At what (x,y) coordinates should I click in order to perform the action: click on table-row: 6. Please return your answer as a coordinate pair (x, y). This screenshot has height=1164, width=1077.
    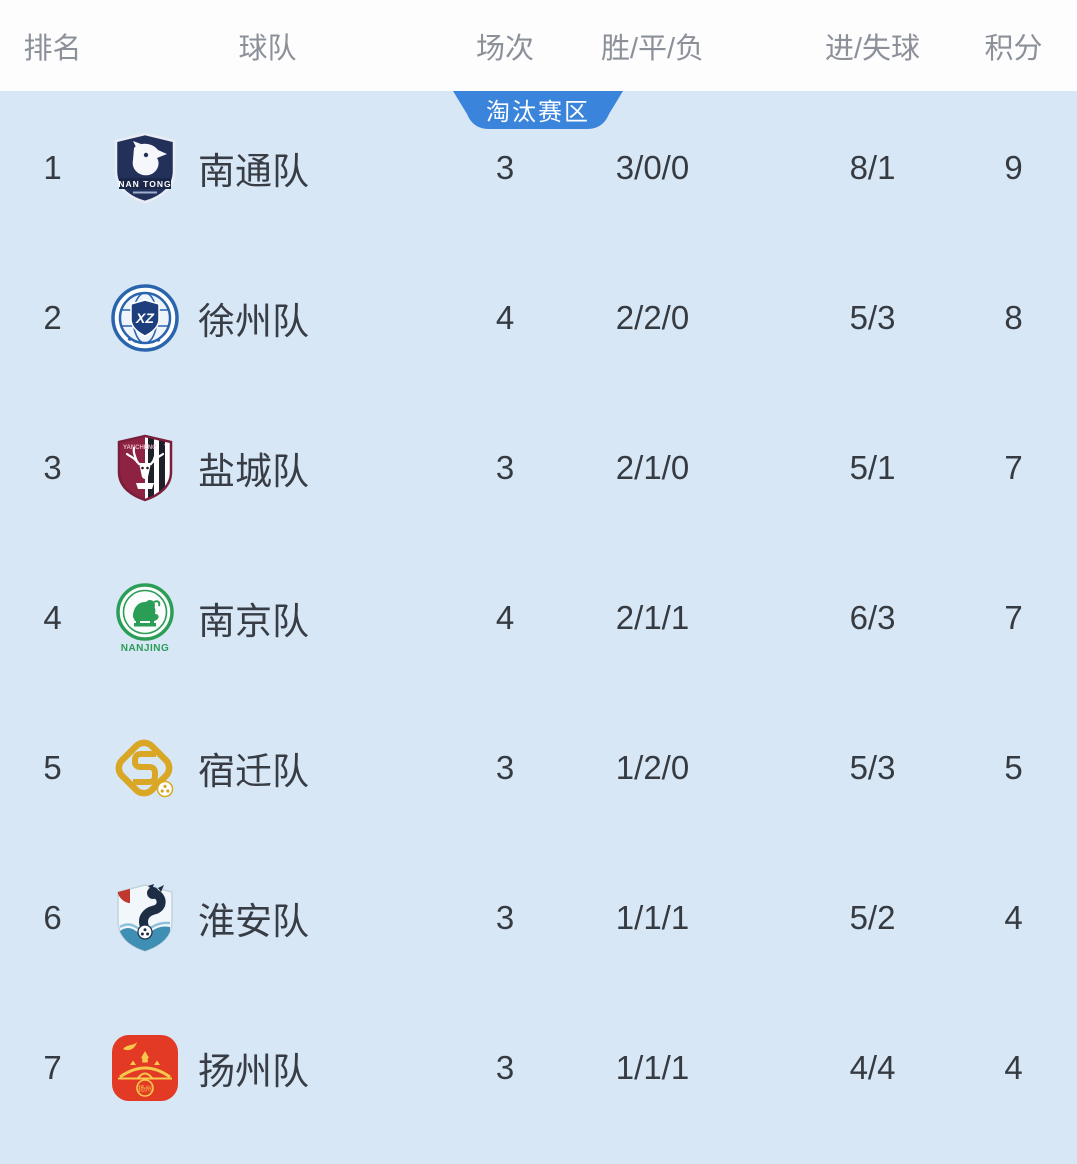
    Looking at the image, I should click on (538, 918).